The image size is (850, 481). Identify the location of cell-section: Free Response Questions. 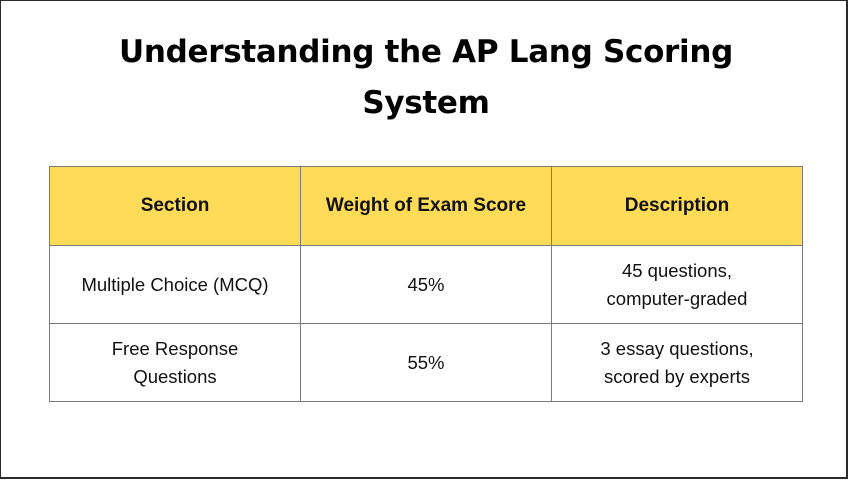
(175, 362).